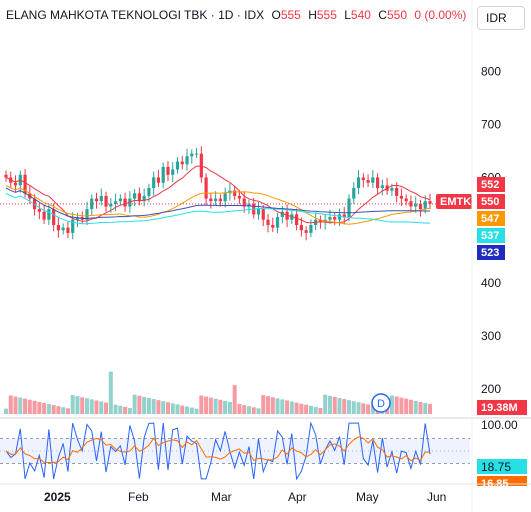 The image size is (531, 512). I want to click on volume-badge: 19.38M, so click(499, 408).